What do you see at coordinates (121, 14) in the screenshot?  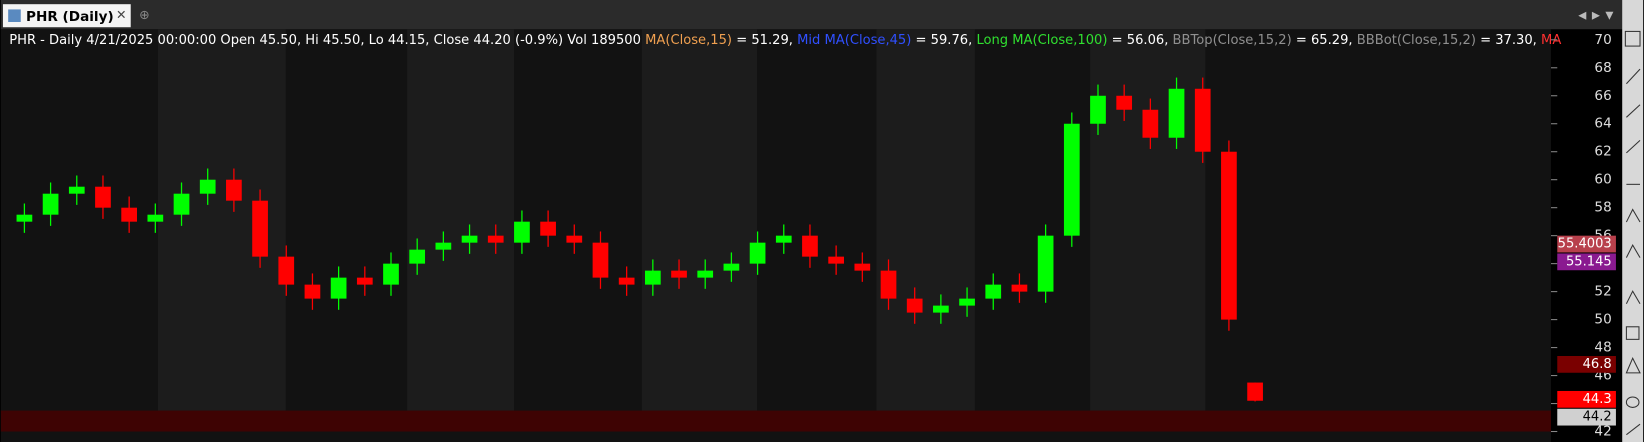 I see `tab-close: ✕` at bounding box center [121, 14].